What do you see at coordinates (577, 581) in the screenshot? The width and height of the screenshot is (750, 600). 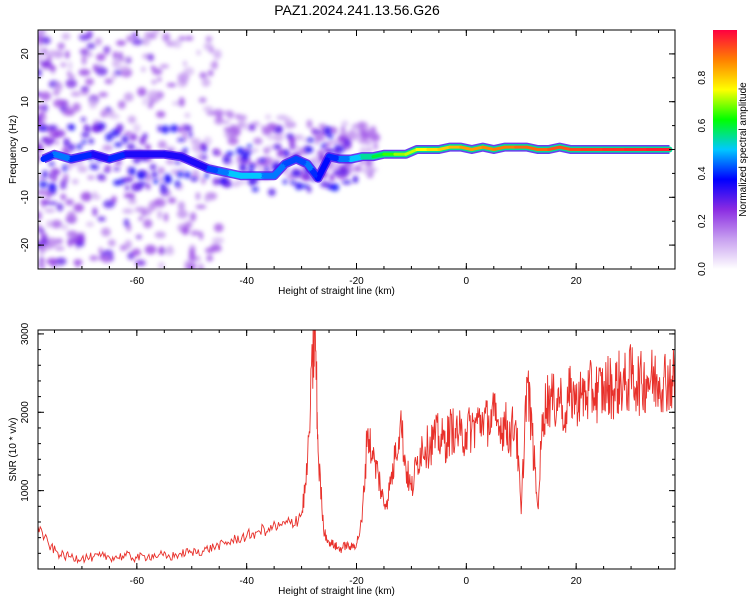 I see `x-tick-label: 20` at bounding box center [577, 581].